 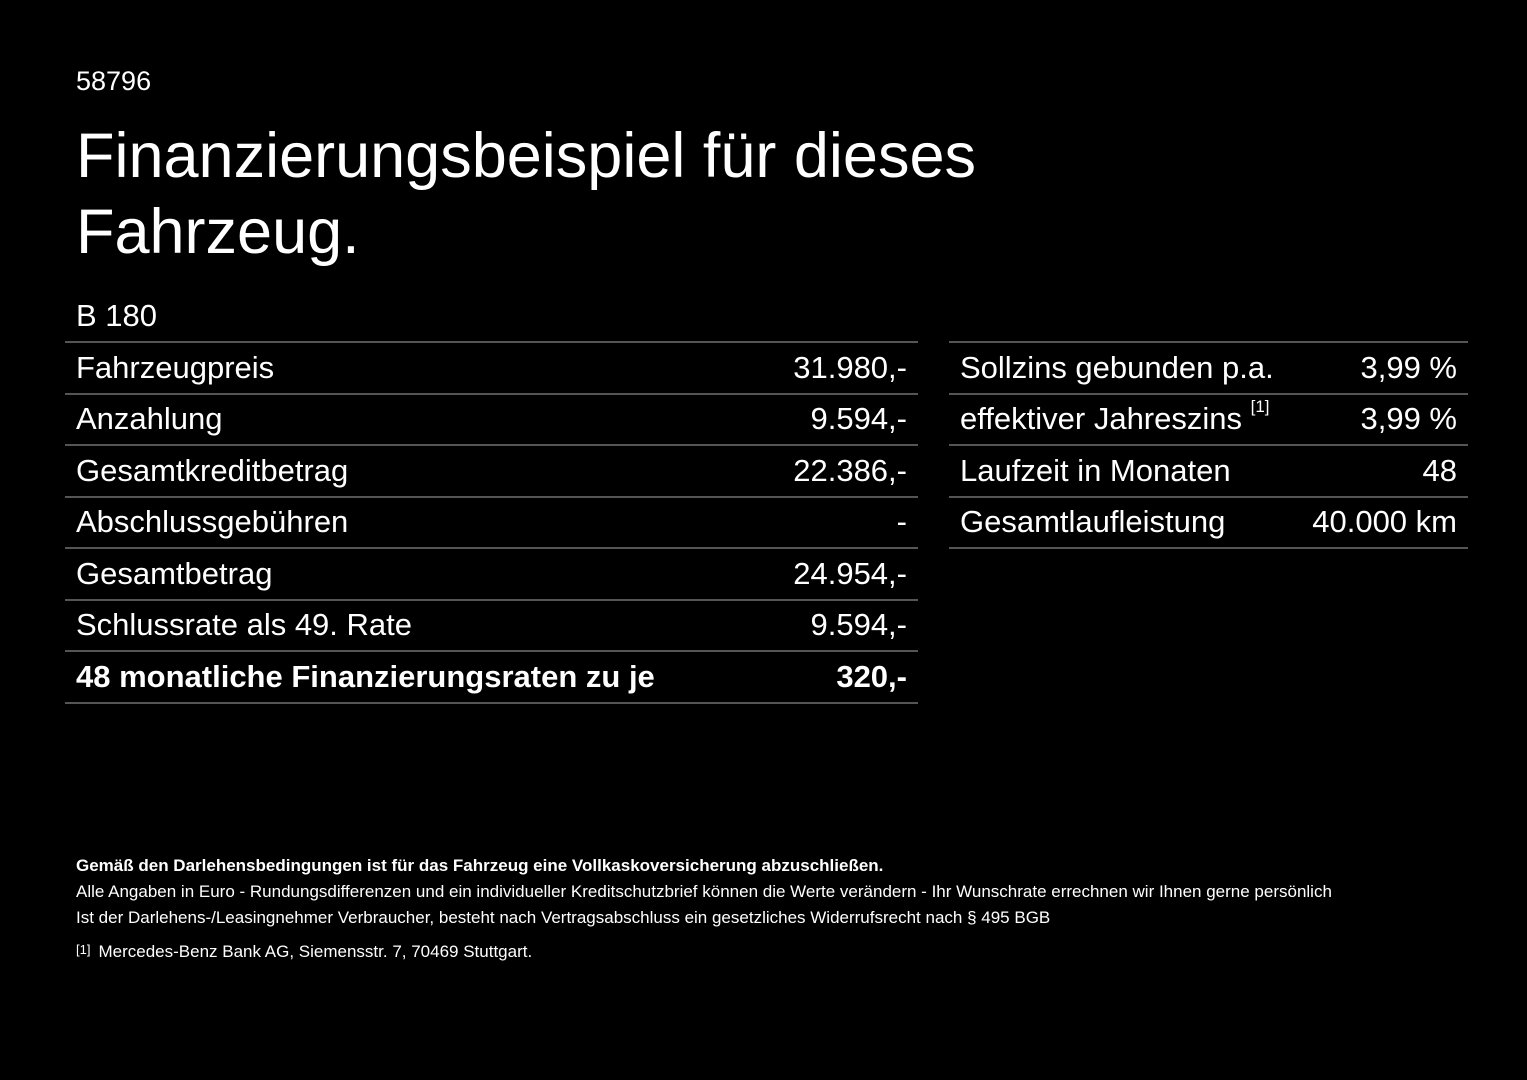 I want to click on row-value: 48, so click(x=1381, y=471).